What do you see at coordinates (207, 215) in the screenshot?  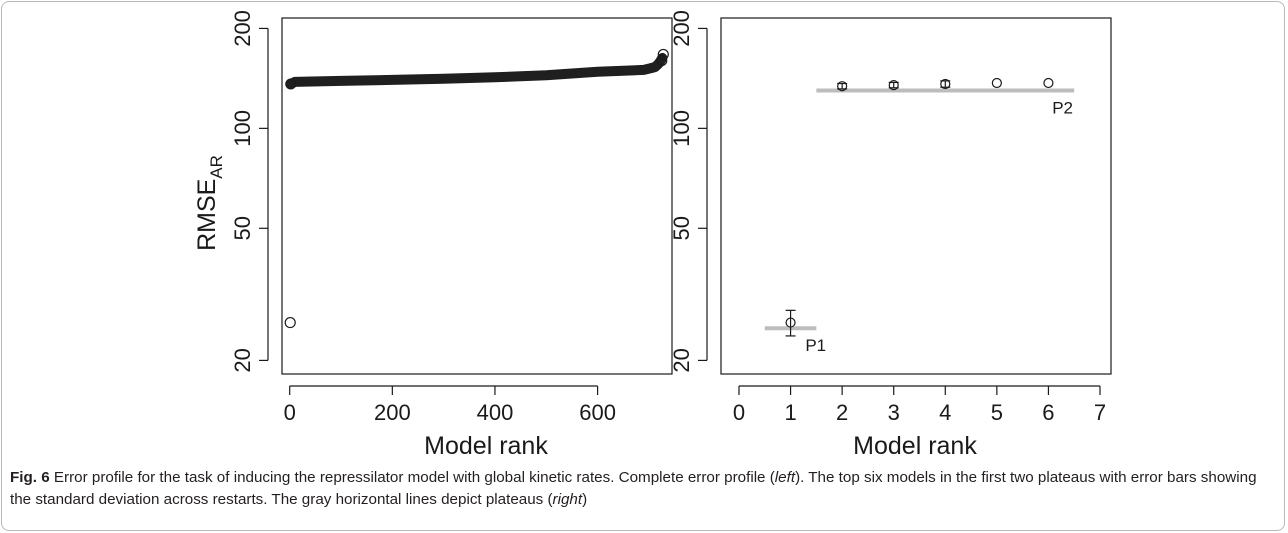 I see `y-label-main: RMSE` at bounding box center [207, 215].